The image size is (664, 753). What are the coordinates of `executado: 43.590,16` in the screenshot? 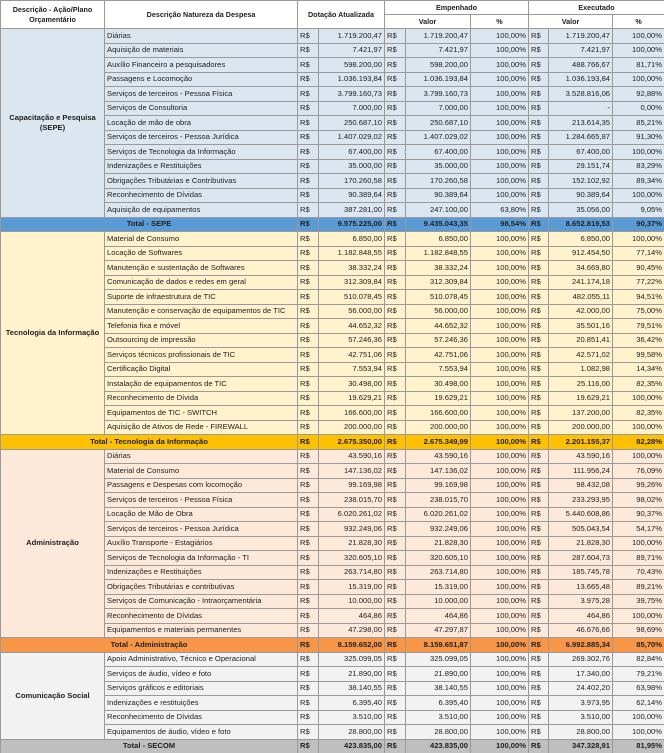 It's located at (581, 456).